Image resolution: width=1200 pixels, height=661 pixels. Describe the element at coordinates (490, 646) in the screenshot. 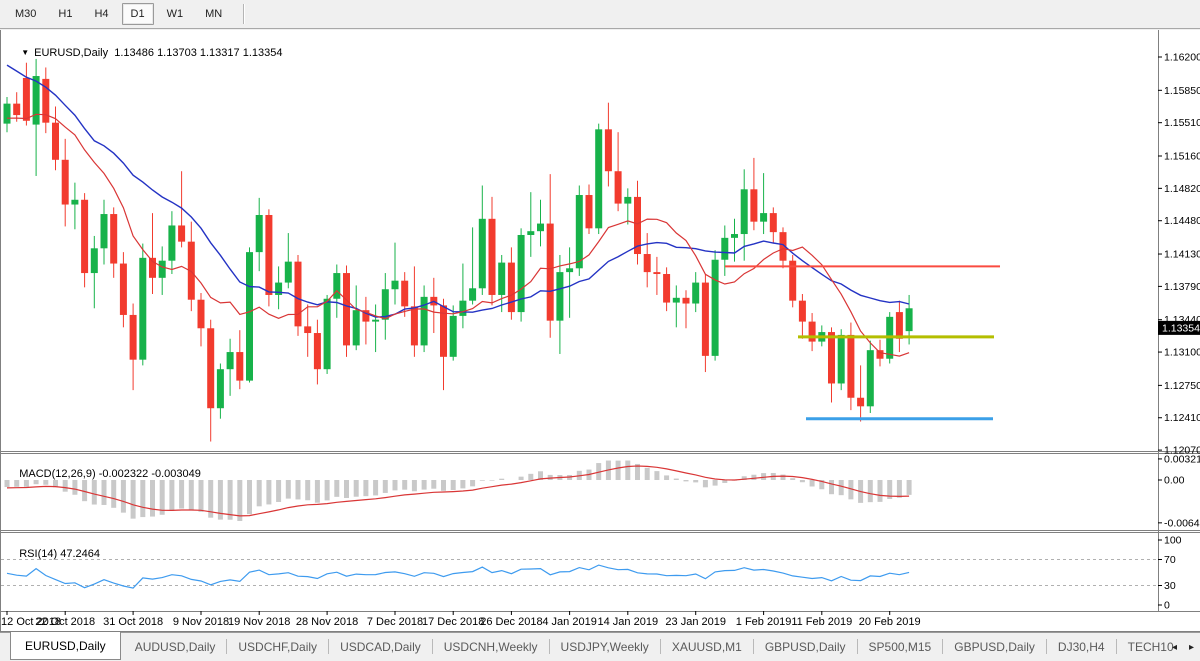

I see `chart-tab-usdcnh-weekly: USDCNH,Weekly` at that location.